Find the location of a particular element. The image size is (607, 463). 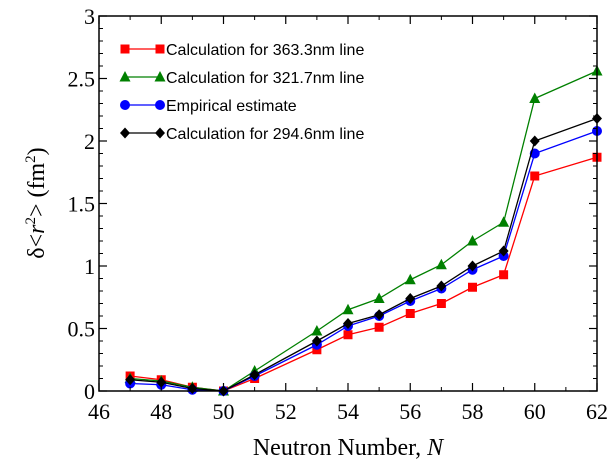

y-axis-title-var: r is located at coordinates (37, 229).